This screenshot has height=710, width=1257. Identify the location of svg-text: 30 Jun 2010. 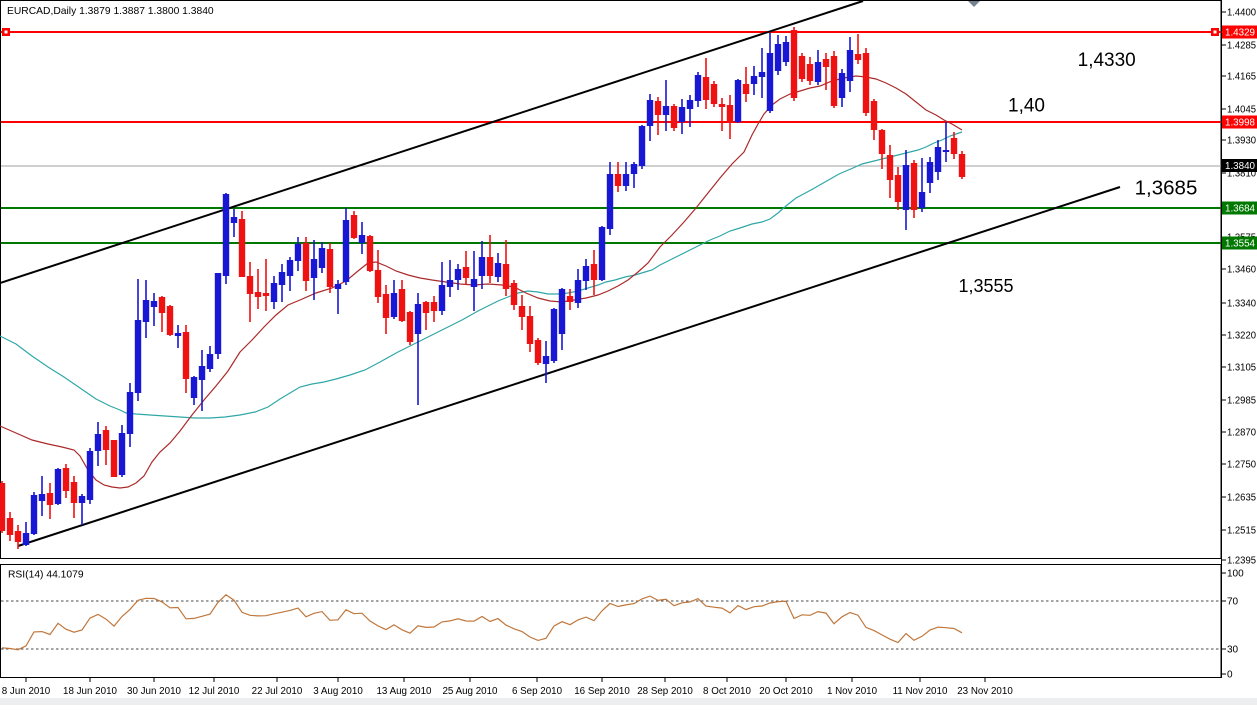
(154, 691).